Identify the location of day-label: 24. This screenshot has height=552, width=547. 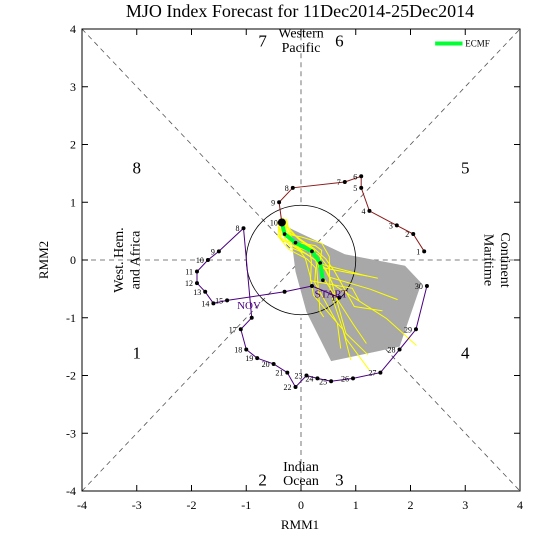
(309, 378).